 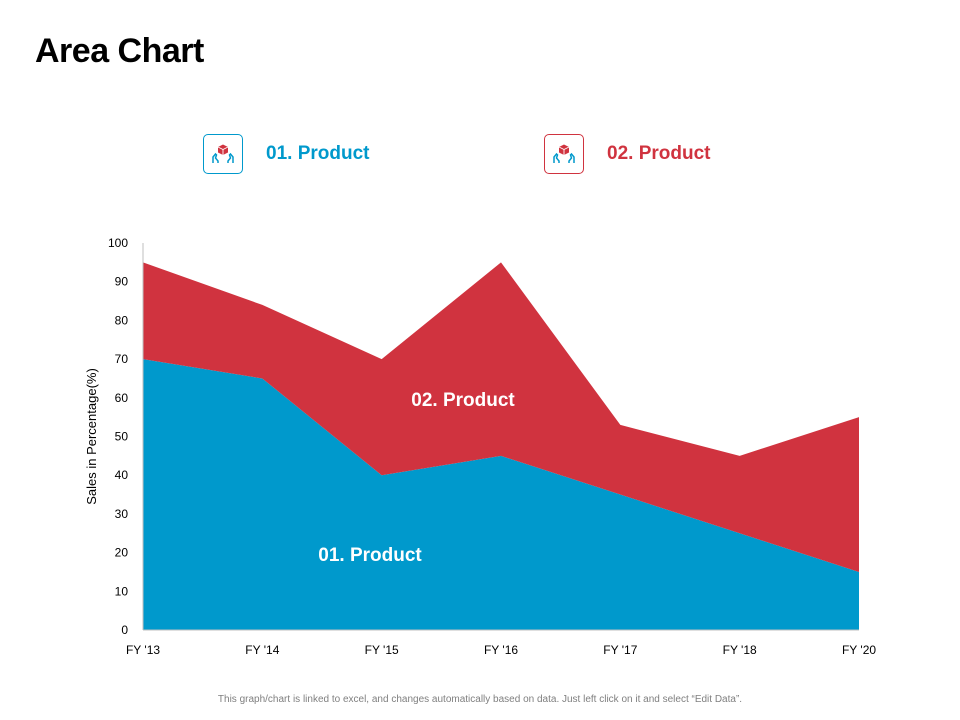 What do you see at coordinates (118, 243) in the screenshot?
I see `y-tick-label: 100` at bounding box center [118, 243].